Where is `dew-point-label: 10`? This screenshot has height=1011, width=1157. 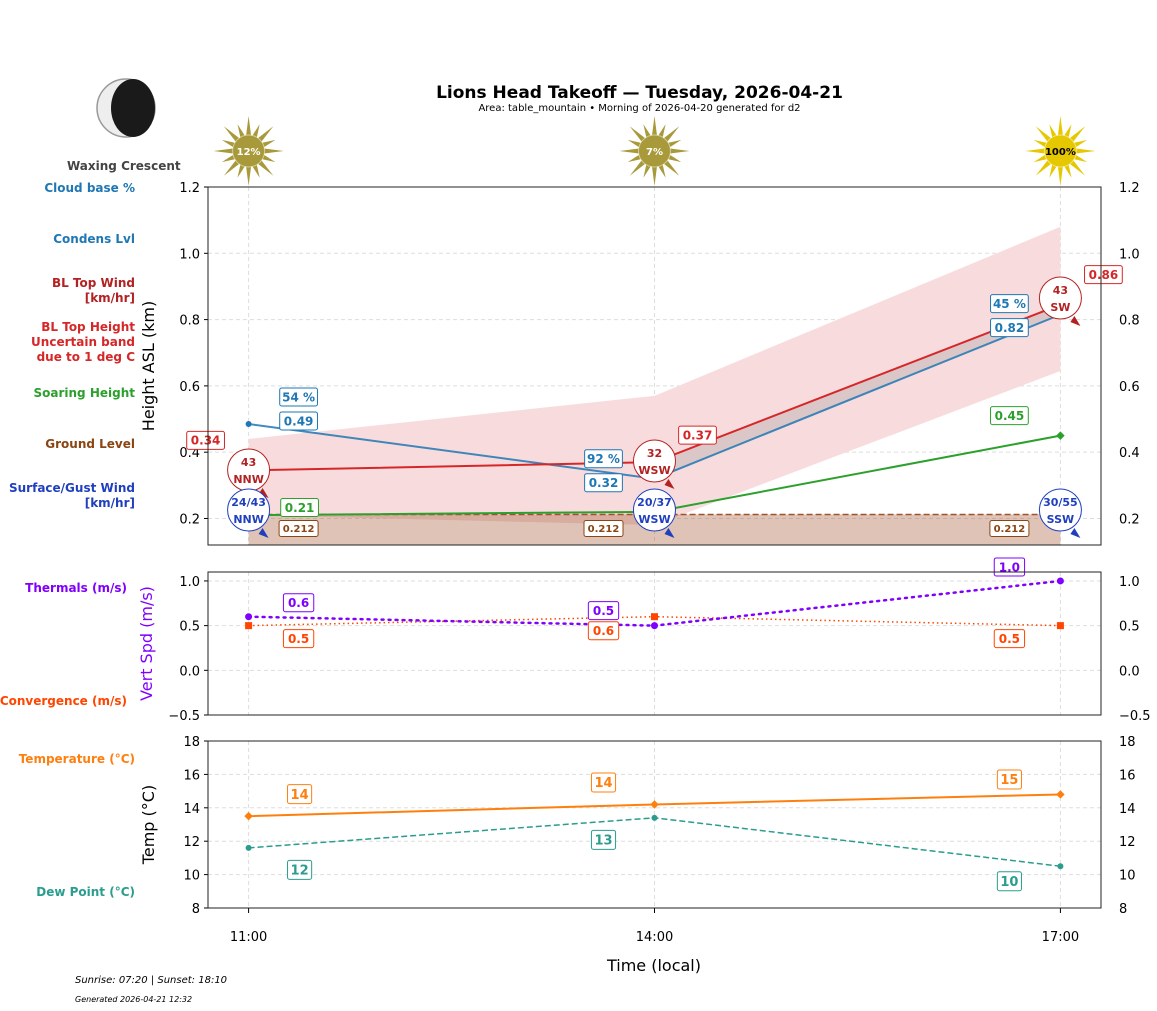 dew-point-label: 10 is located at coordinates (1009, 882).